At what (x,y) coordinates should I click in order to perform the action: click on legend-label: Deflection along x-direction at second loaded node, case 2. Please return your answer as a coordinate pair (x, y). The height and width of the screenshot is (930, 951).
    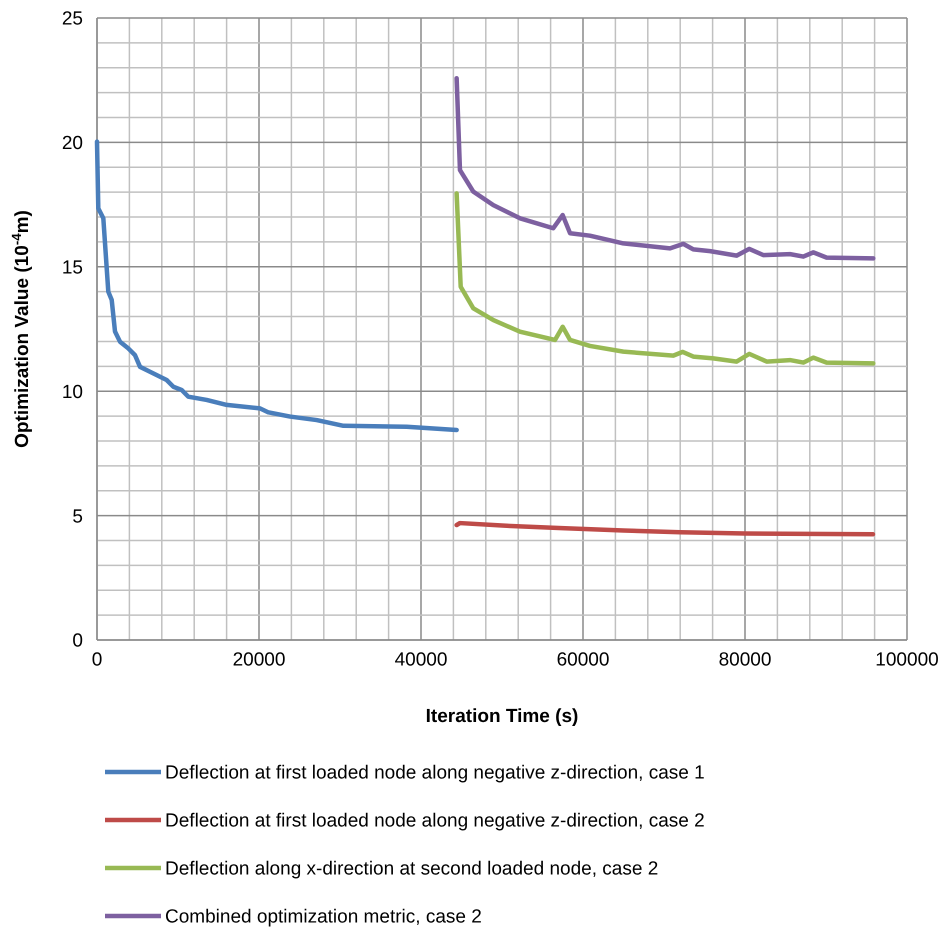
    Looking at the image, I should click on (411, 869).